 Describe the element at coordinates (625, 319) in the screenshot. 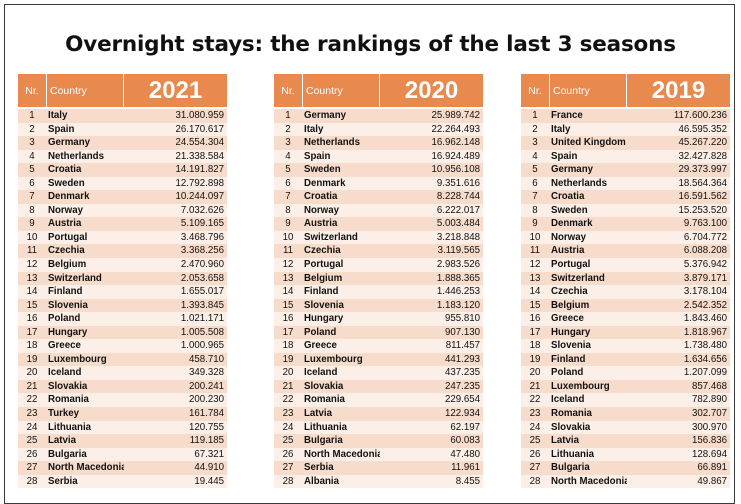

I see `table-row: 16 Greece 1.843.460` at that location.